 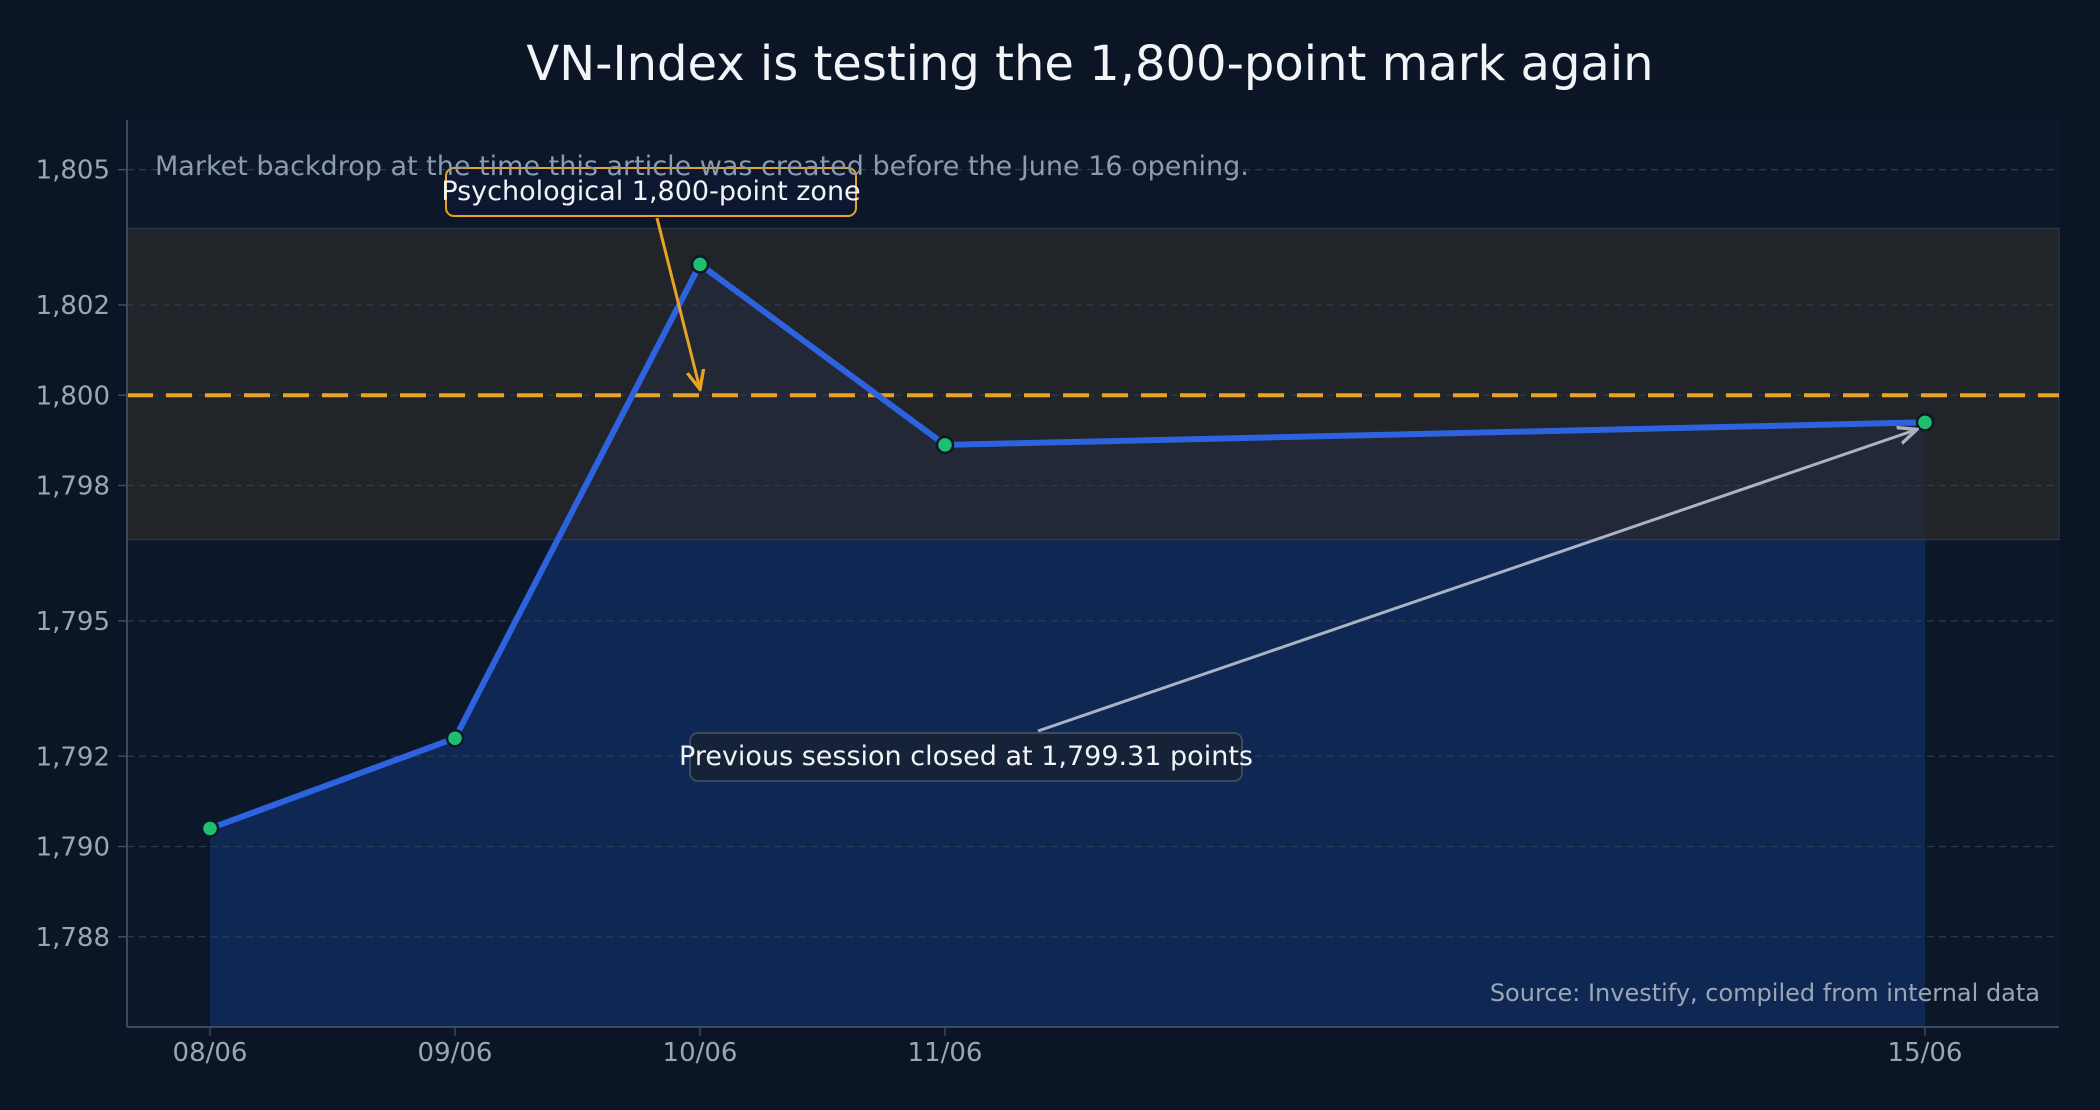 I want to click on y-tick-label: 1,805, so click(x=73, y=171).